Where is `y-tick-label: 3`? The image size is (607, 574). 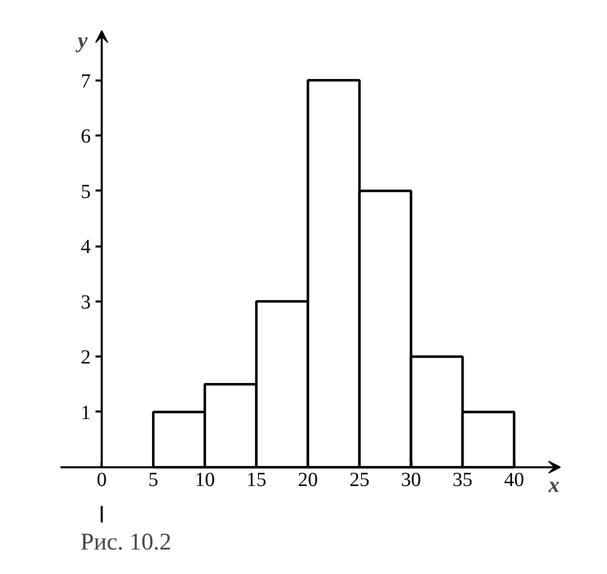 y-tick-label: 3 is located at coordinates (85, 302).